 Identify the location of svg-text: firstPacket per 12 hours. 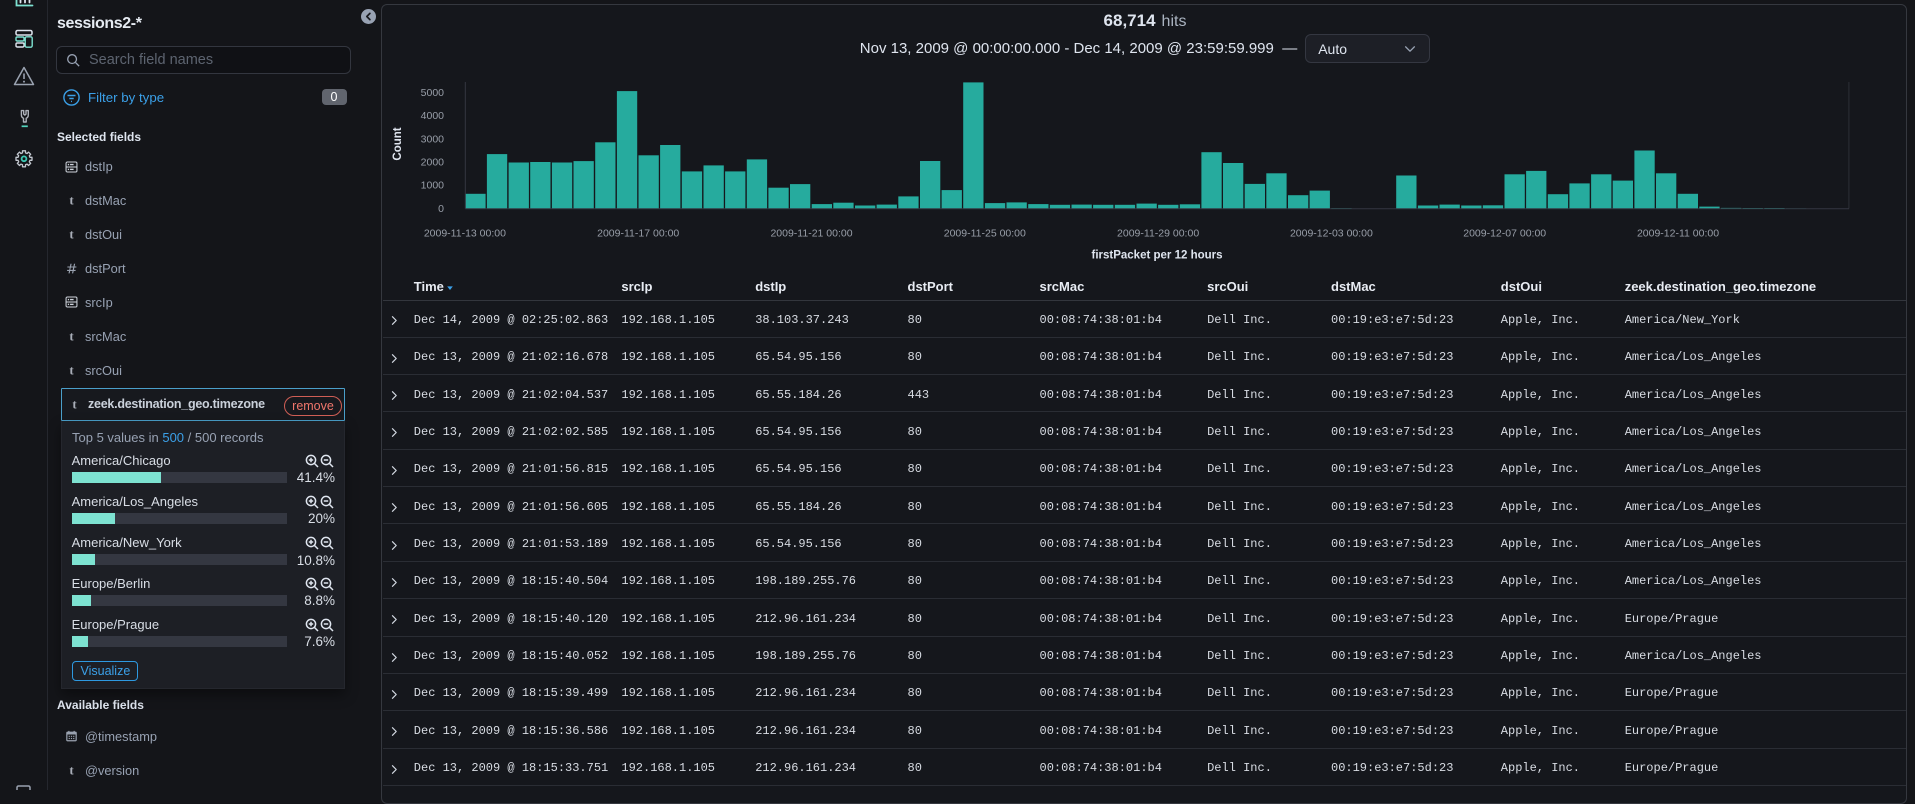
(1156, 256).